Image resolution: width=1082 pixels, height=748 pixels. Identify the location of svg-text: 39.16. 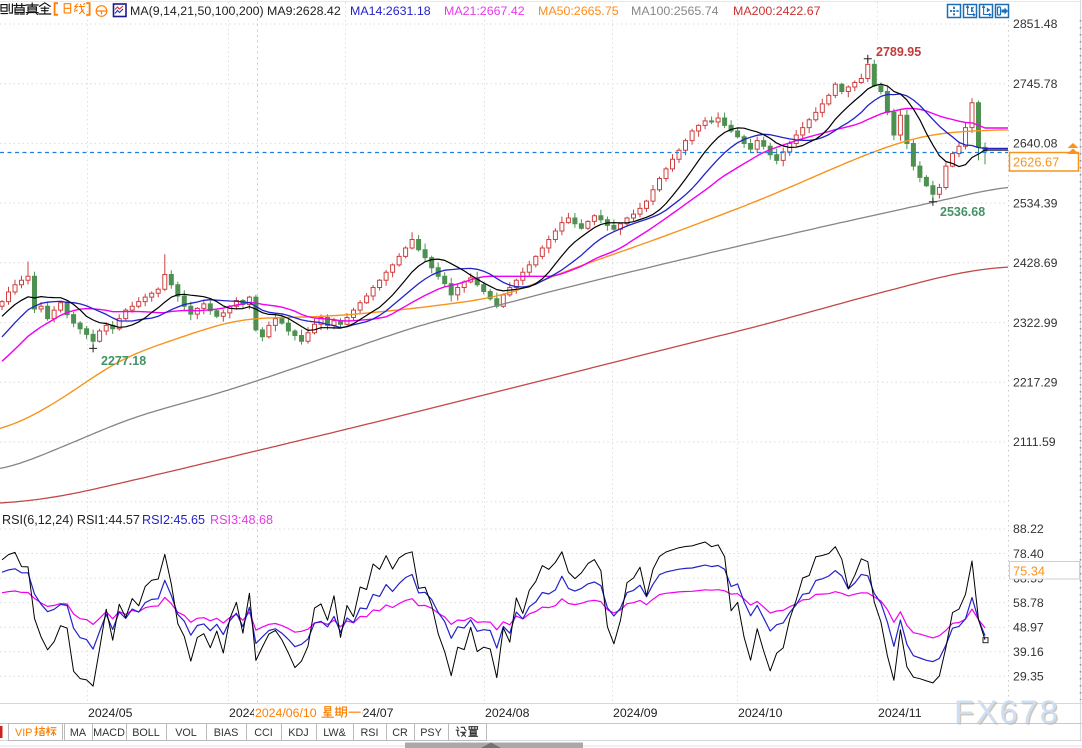
(1028, 652).